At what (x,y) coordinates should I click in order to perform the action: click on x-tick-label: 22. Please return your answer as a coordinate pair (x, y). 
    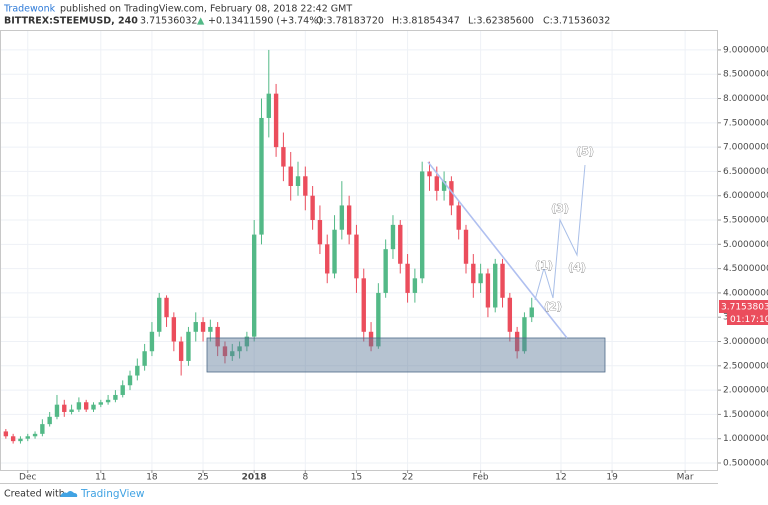
    Looking at the image, I should click on (407, 478).